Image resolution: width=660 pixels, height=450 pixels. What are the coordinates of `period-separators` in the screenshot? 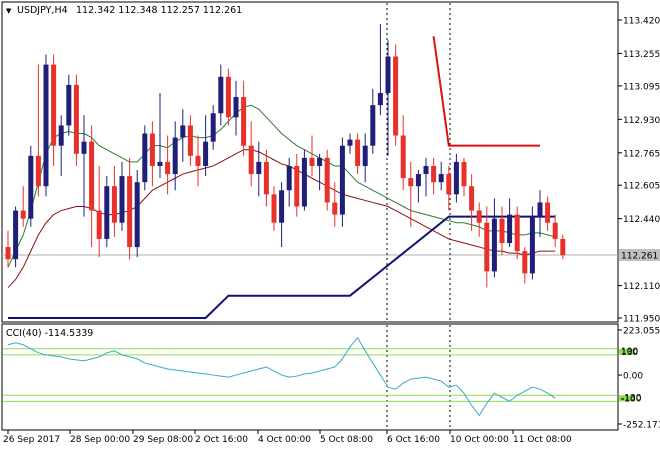 It's located at (418, 162).